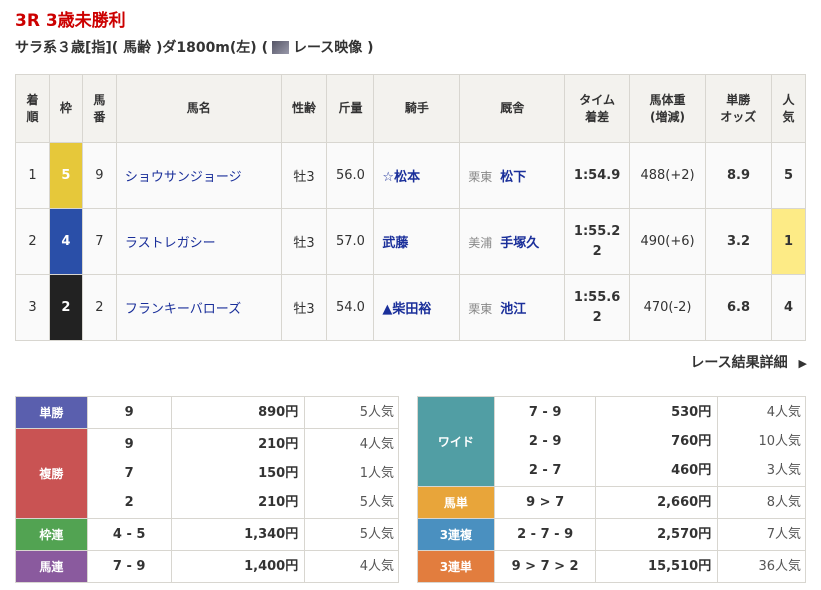  I want to click on payout-popularity: 3人気, so click(783, 470).